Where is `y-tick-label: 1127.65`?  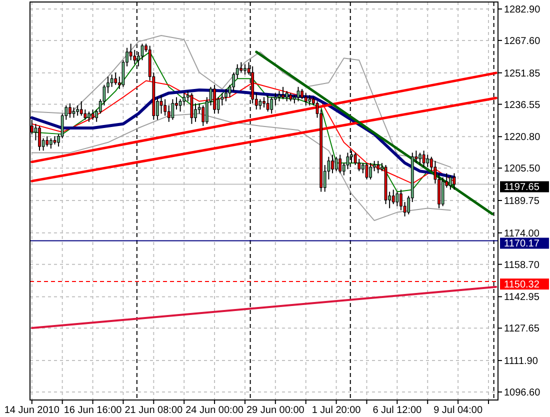
y-tick-label: 1127.65 is located at coordinates (522, 329).